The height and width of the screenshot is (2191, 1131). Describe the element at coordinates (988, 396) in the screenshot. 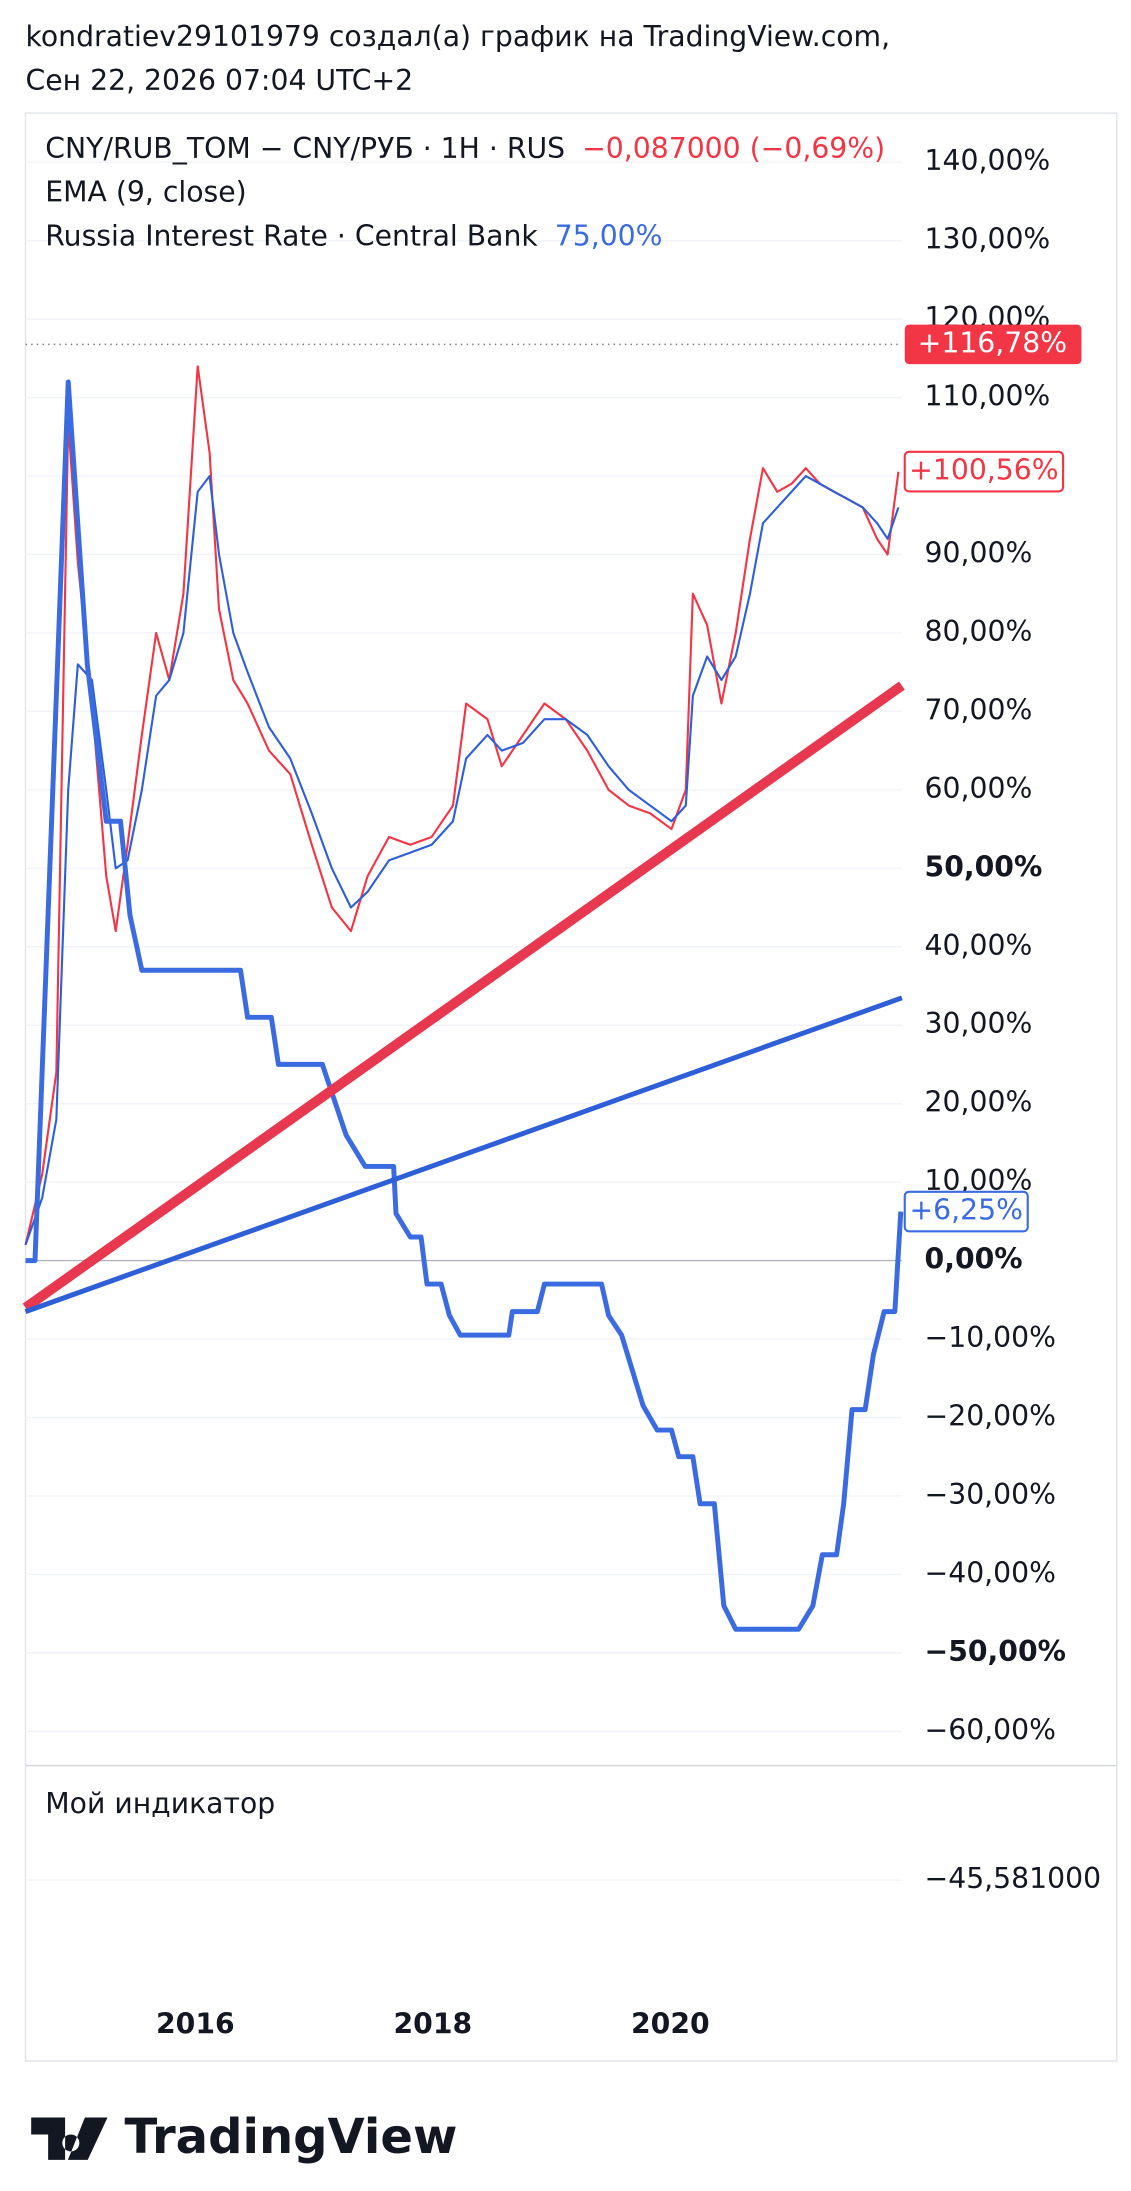

I see `y-tick-label: 110,00%` at that location.